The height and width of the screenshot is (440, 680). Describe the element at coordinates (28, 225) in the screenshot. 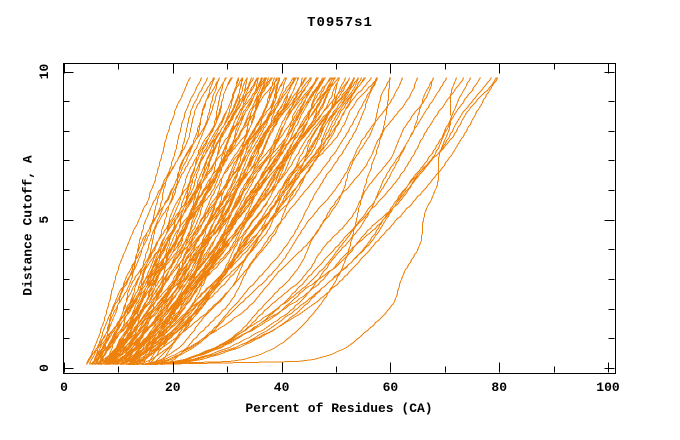

I see `y-axis-label: Distance Cutoff, A` at that location.